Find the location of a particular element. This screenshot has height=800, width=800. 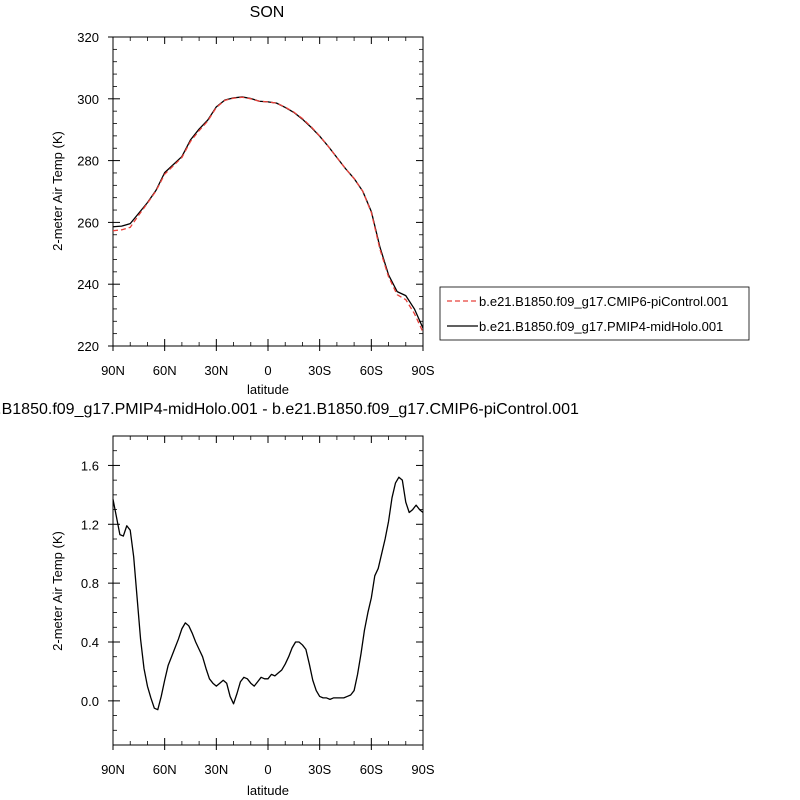

panel2-x-tick-labels: 90N 60N 30N 0 30S 60S 90S is located at coordinates (268, 769).